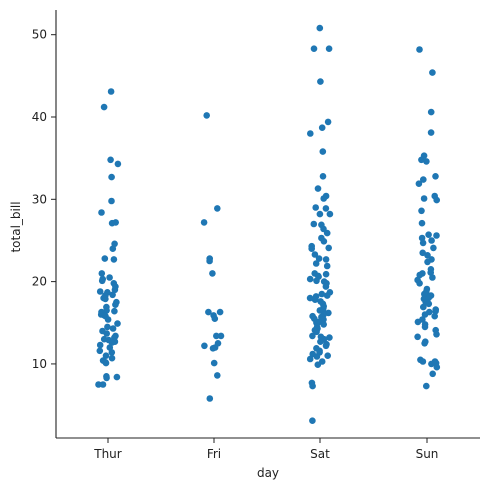 Image resolution: width=489 pixels, height=490 pixels. Describe the element at coordinates (39, 35) in the screenshot. I see `y-tick-label: 50` at that location.